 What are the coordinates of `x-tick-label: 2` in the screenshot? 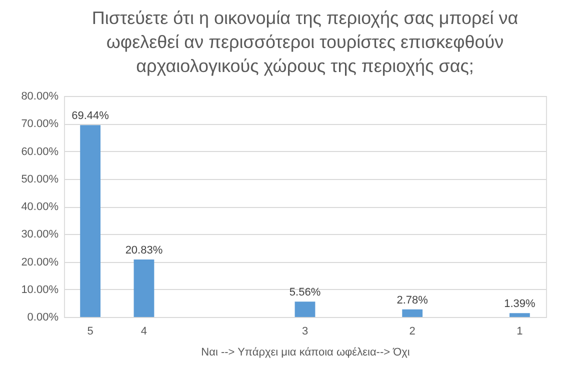 It's located at (412, 332).